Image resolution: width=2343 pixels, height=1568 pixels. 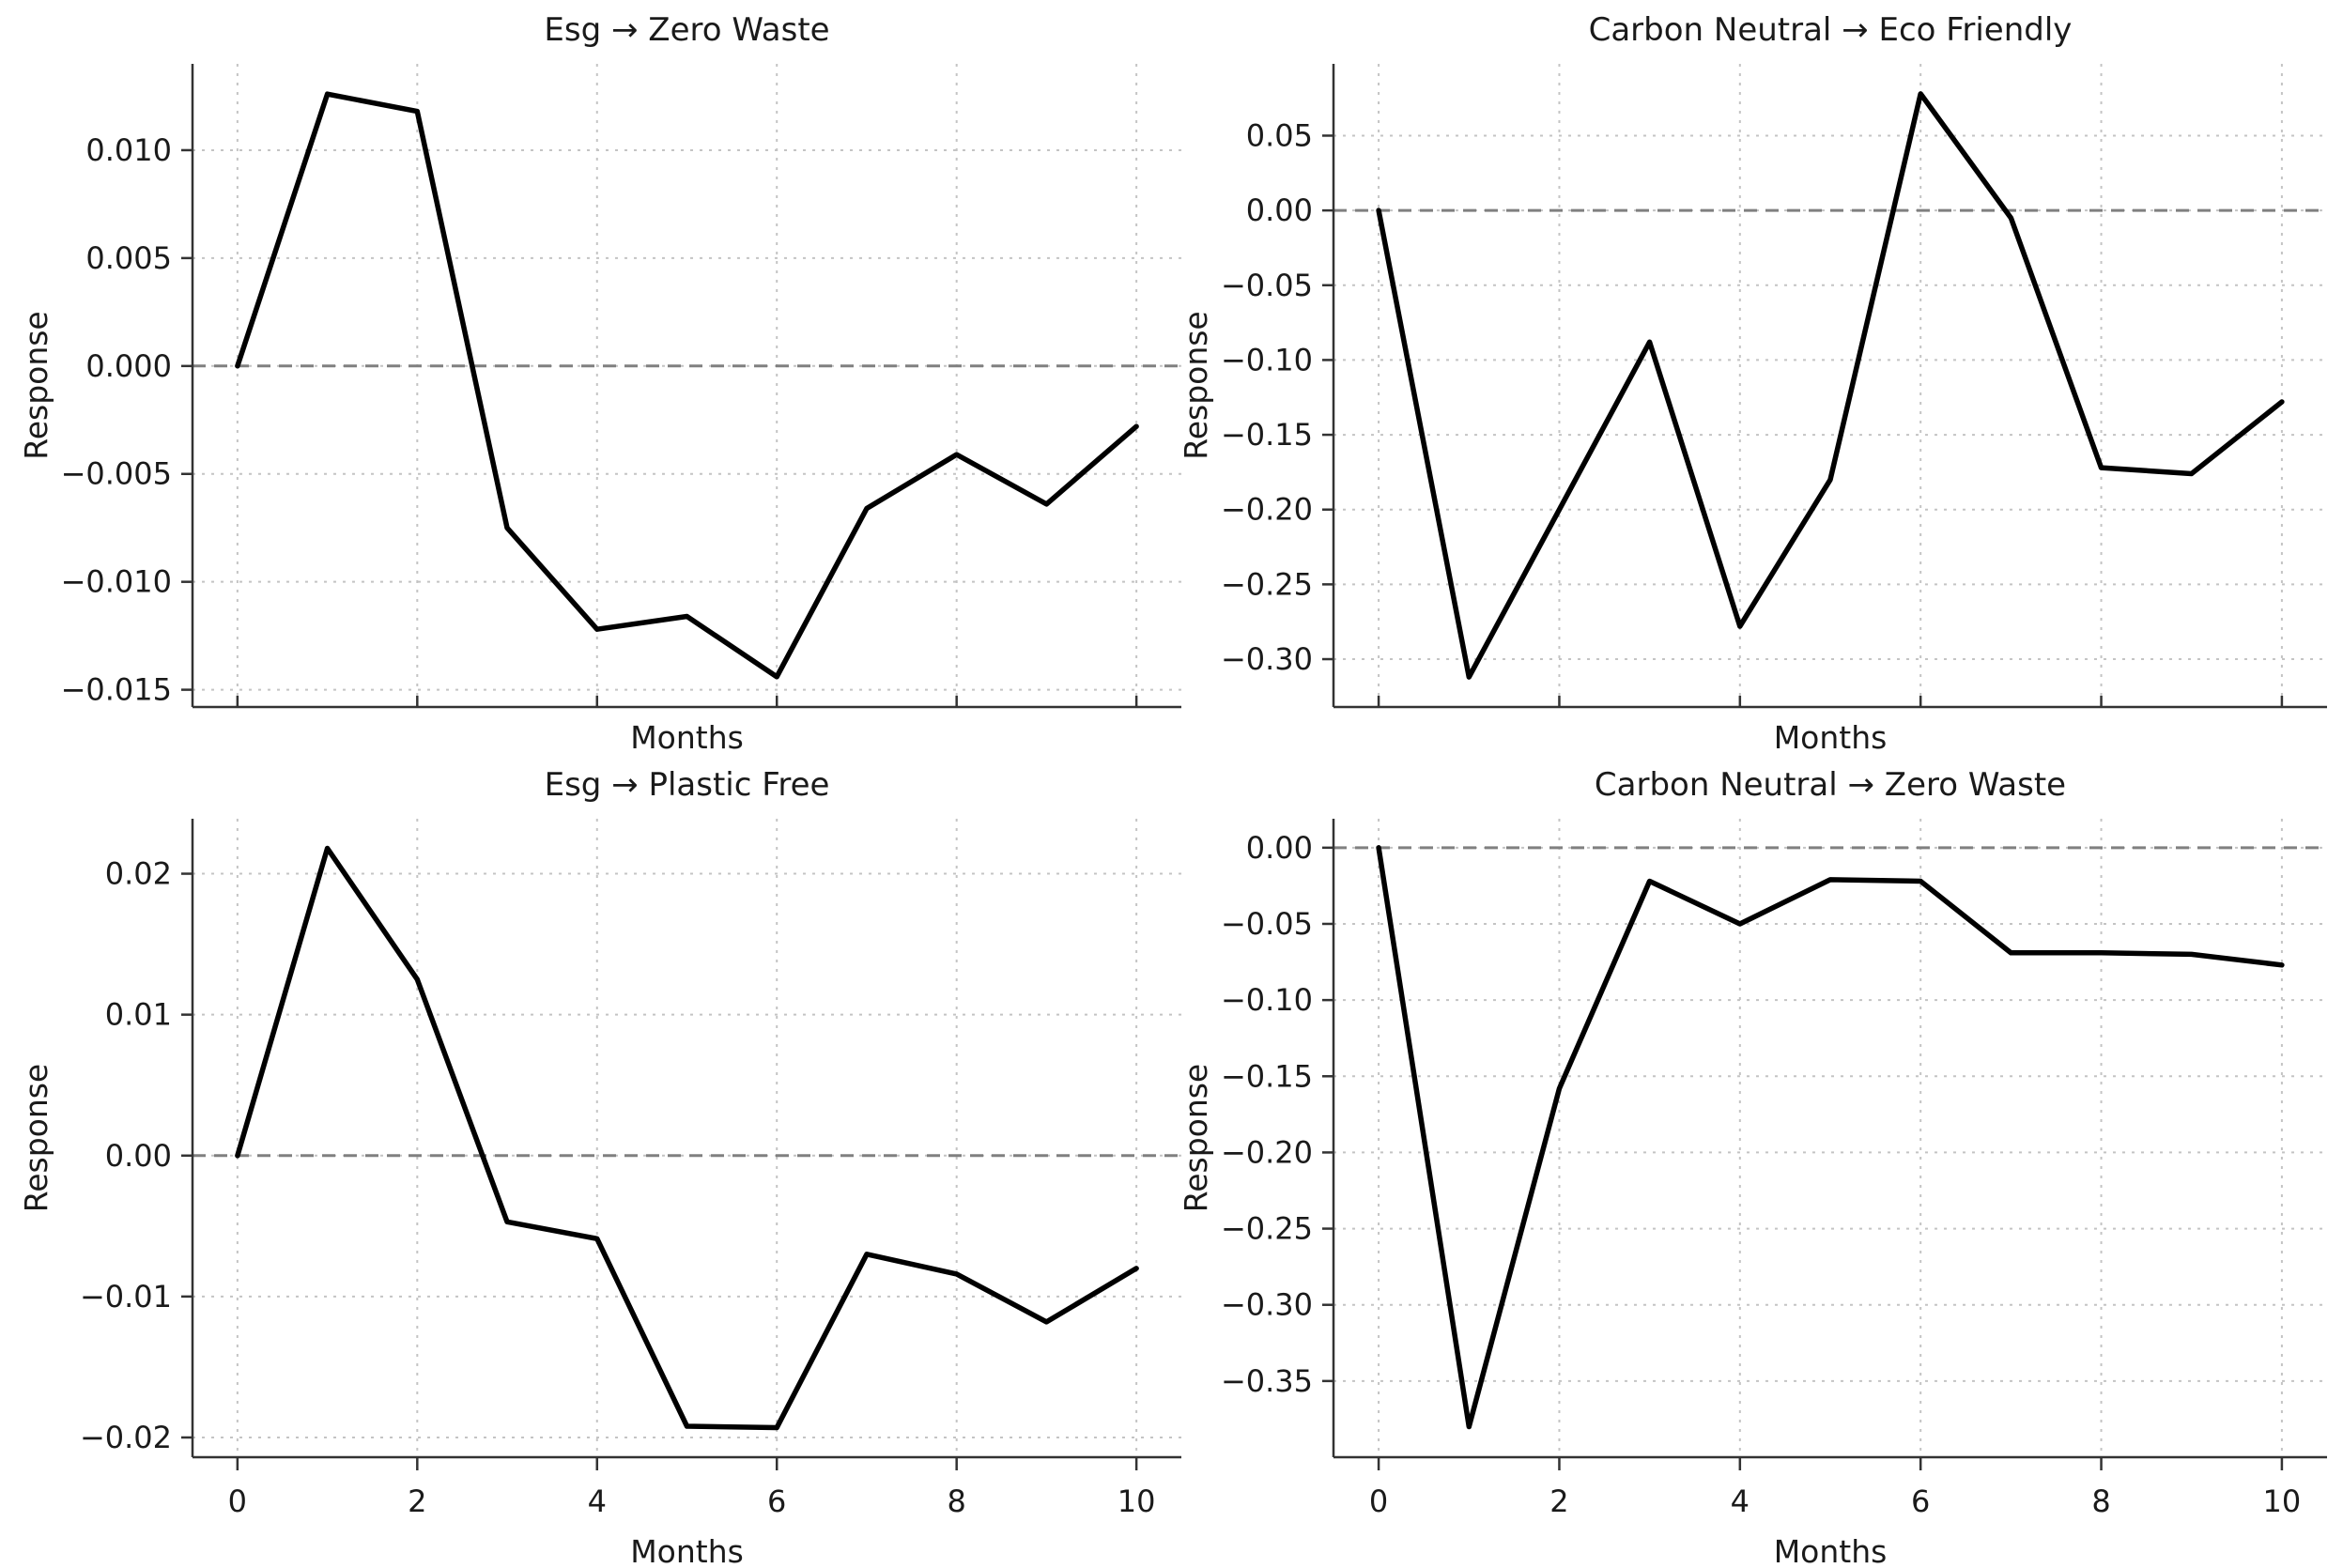 I want to click on y-tick-label: −0.35, so click(x=1267, y=1381).